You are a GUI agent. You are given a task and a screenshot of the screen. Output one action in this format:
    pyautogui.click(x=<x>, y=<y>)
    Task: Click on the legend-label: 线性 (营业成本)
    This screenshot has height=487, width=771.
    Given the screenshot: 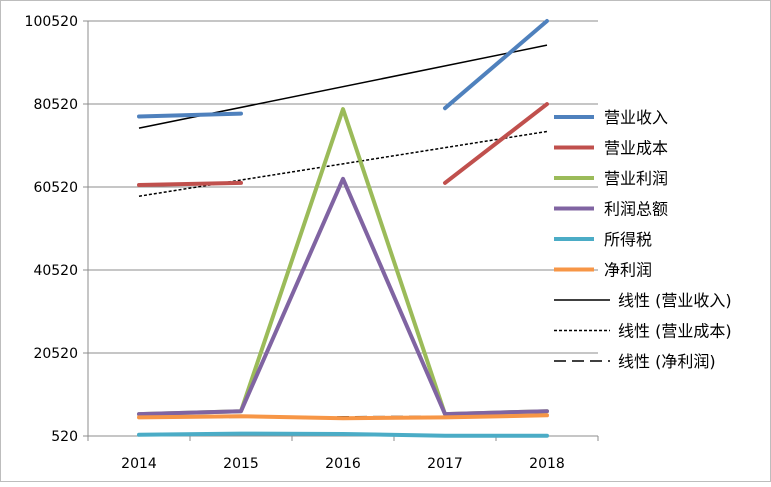 What is the action you would take?
    pyautogui.click(x=675, y=331)
    